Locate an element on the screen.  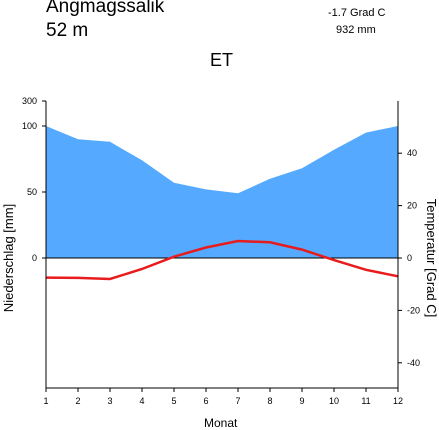
temperature-line is located at coordinates (222, 260).